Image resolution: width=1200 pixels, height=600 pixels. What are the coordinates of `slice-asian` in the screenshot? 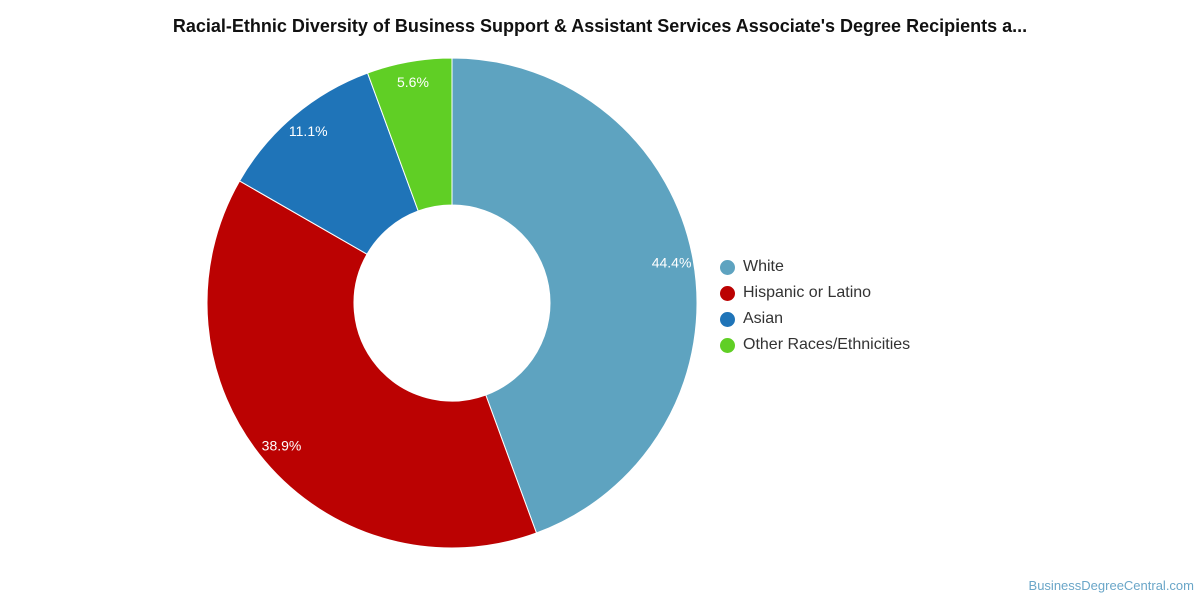 It's located at (328, 163).